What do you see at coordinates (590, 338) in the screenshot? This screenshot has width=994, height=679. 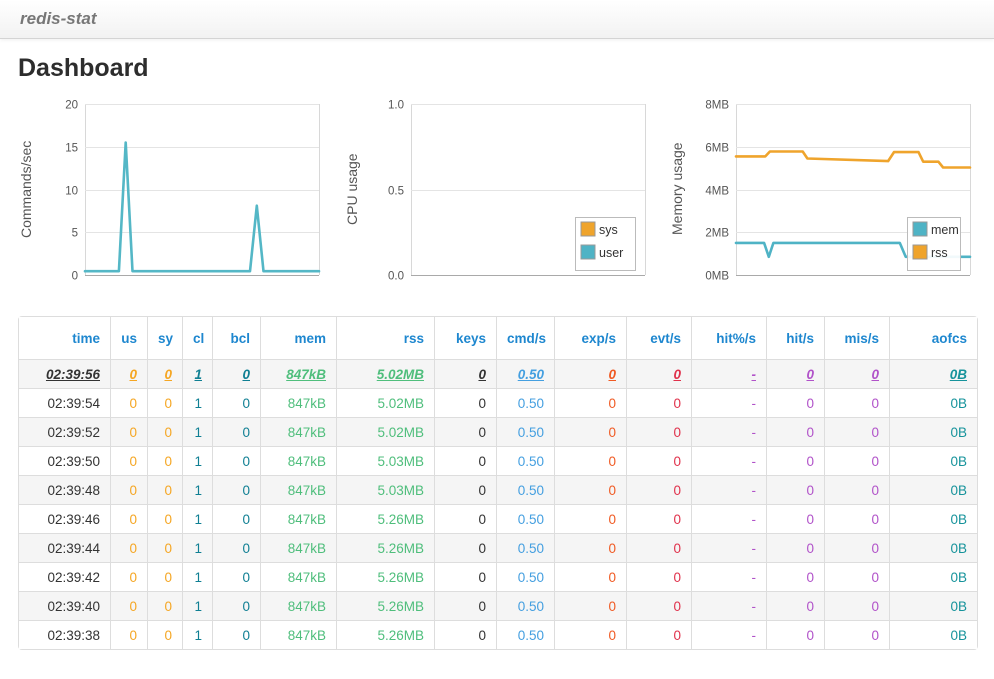 I see `col-header-exp_s: exp/s` at bounding box center [590, 338].